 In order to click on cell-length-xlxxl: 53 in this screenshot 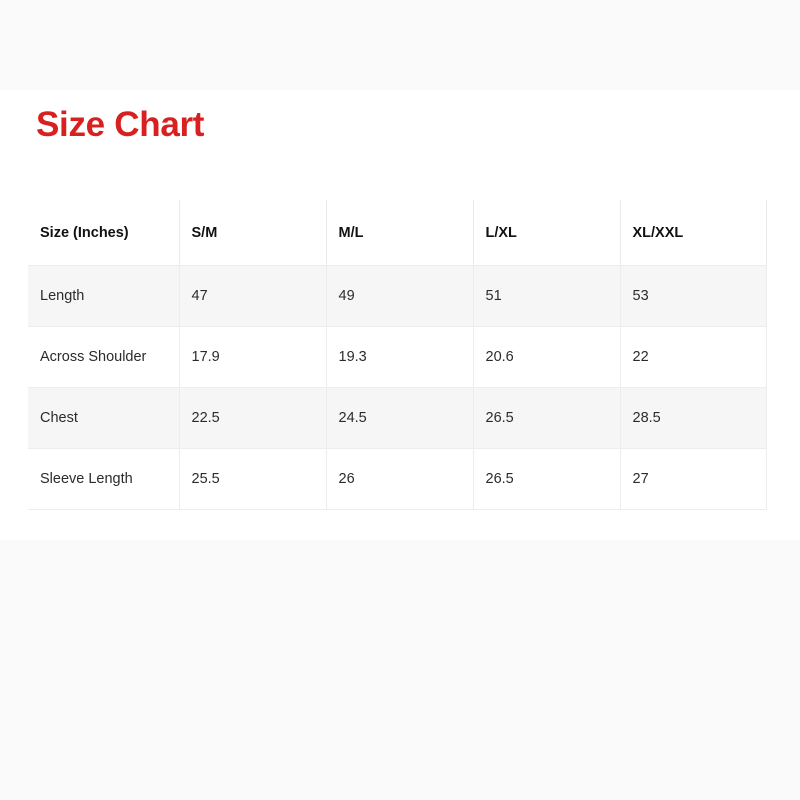, I will do `click(693, 296)`.